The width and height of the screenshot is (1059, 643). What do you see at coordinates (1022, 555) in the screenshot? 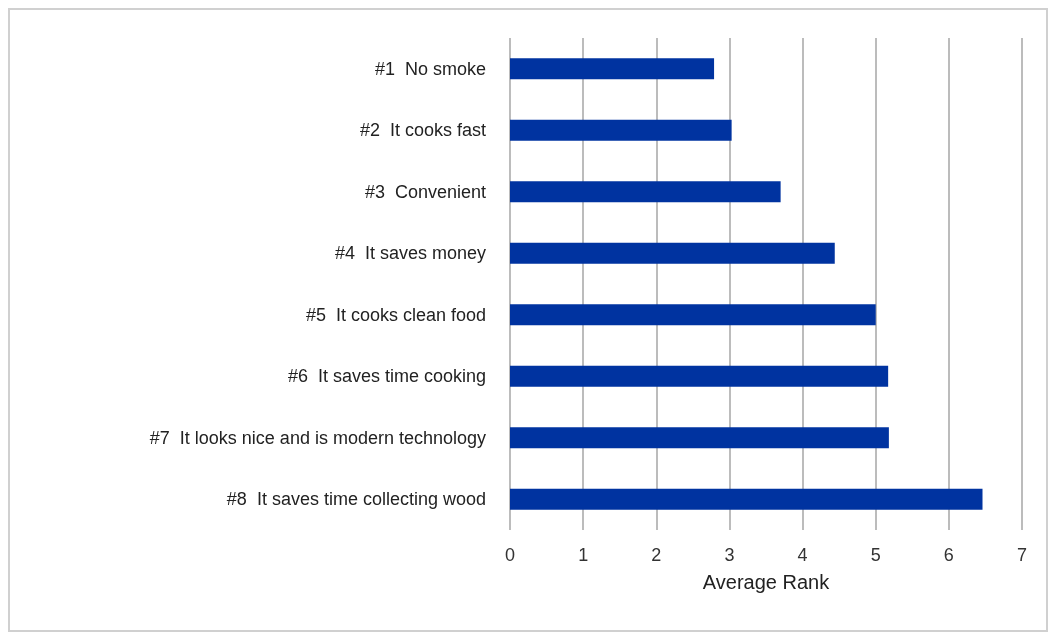
I see `x-tick-label: 7` at bounding box center [1022, 555].